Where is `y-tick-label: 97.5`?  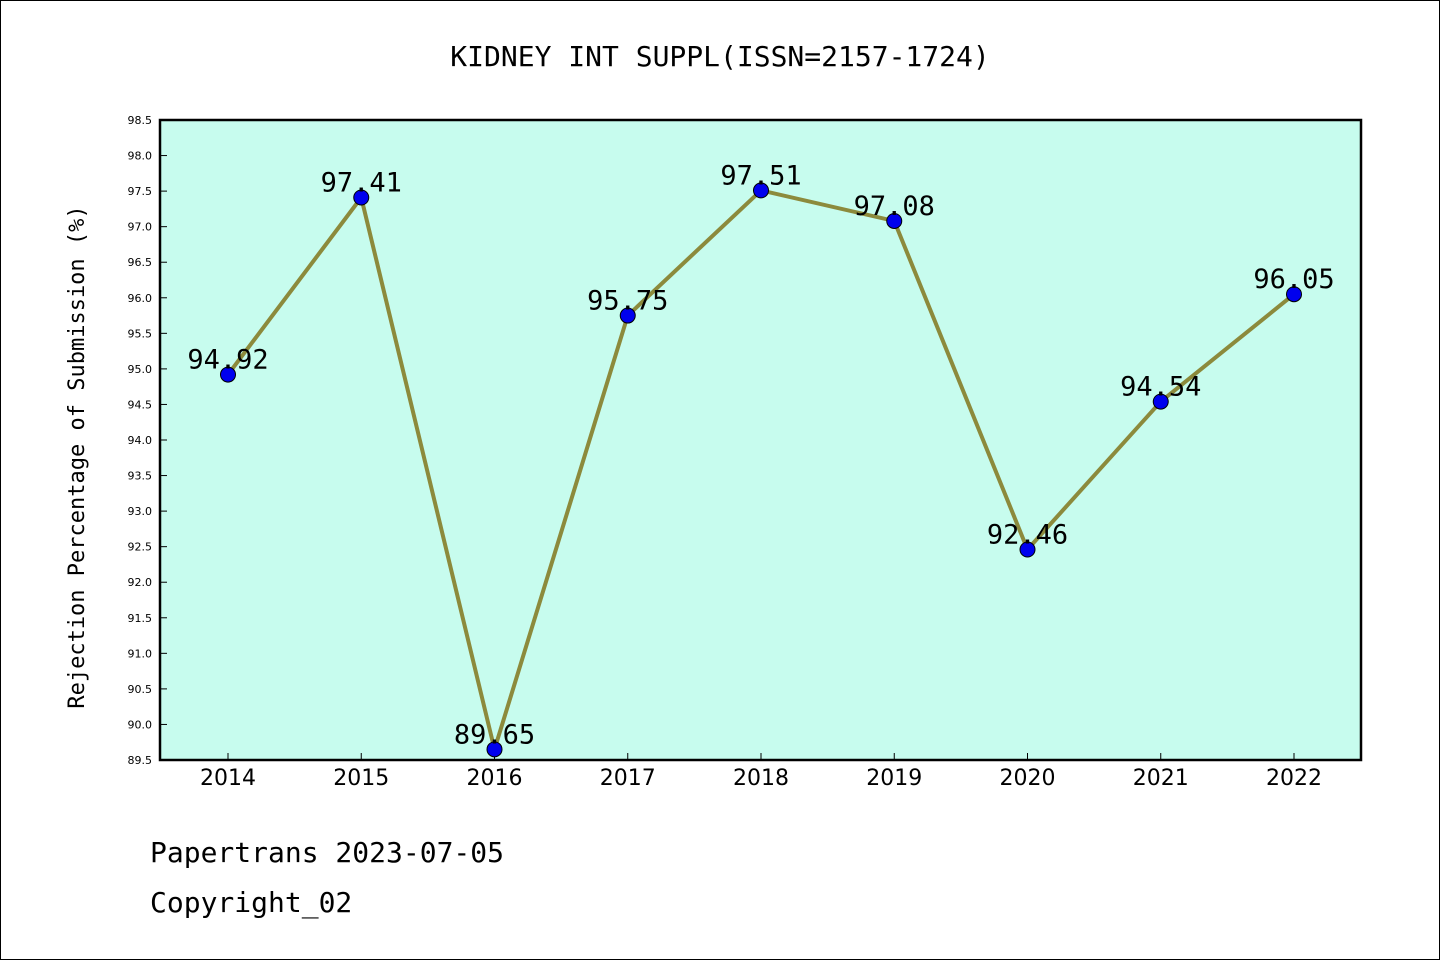
y-tick-label: 97.5 is located at coordinates (140, 191).